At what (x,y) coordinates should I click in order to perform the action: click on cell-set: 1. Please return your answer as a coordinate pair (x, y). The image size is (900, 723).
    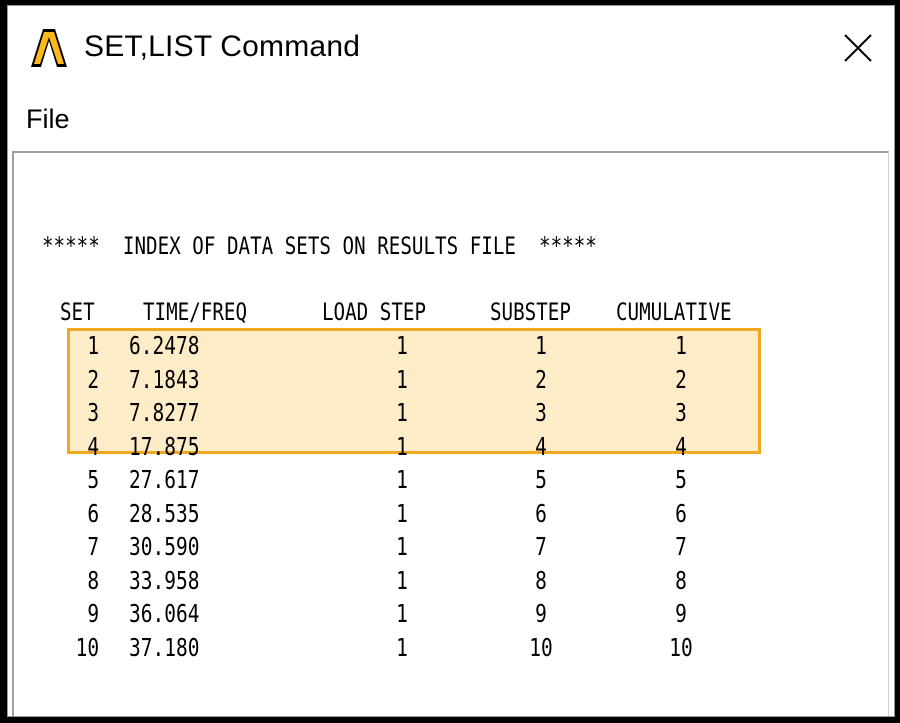
    Looking at the image, I should click on (93, 345).